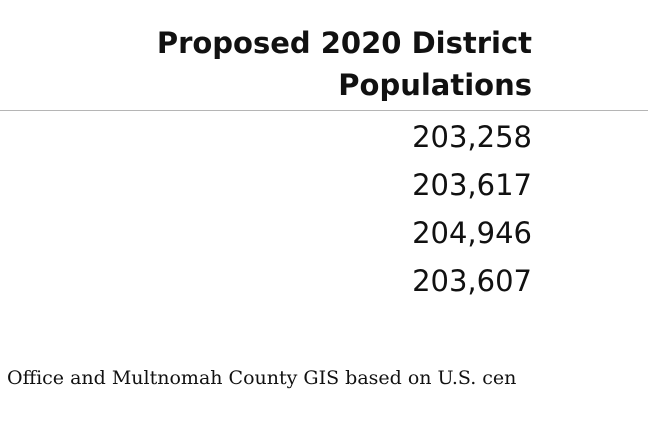  What do you see at coordinates (435, 85) in the screenshot?
I see `column-header-line-2: Populations` at bounding box center [435, 85].